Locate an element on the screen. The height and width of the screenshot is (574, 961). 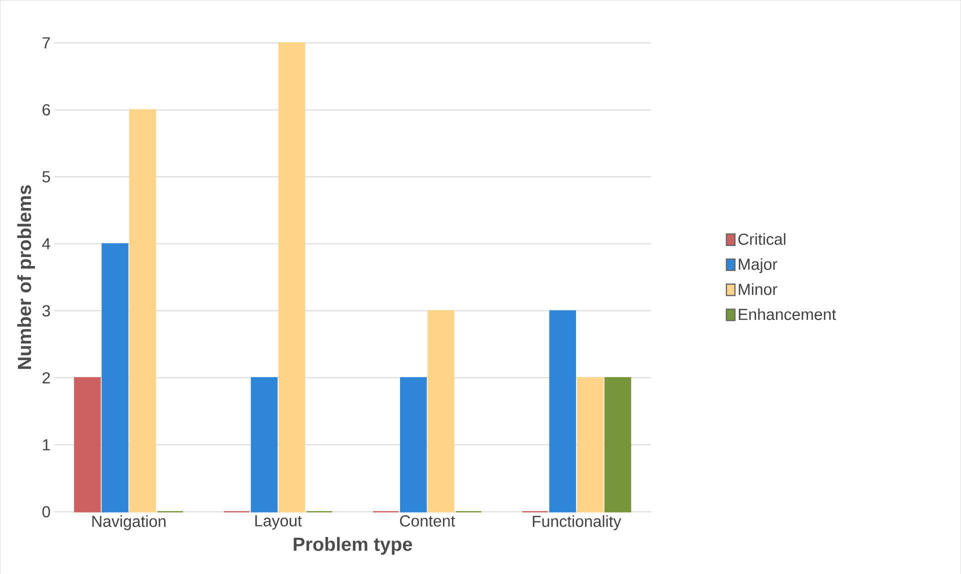
x-tick-label: Content is located at coordinates (428, 520).